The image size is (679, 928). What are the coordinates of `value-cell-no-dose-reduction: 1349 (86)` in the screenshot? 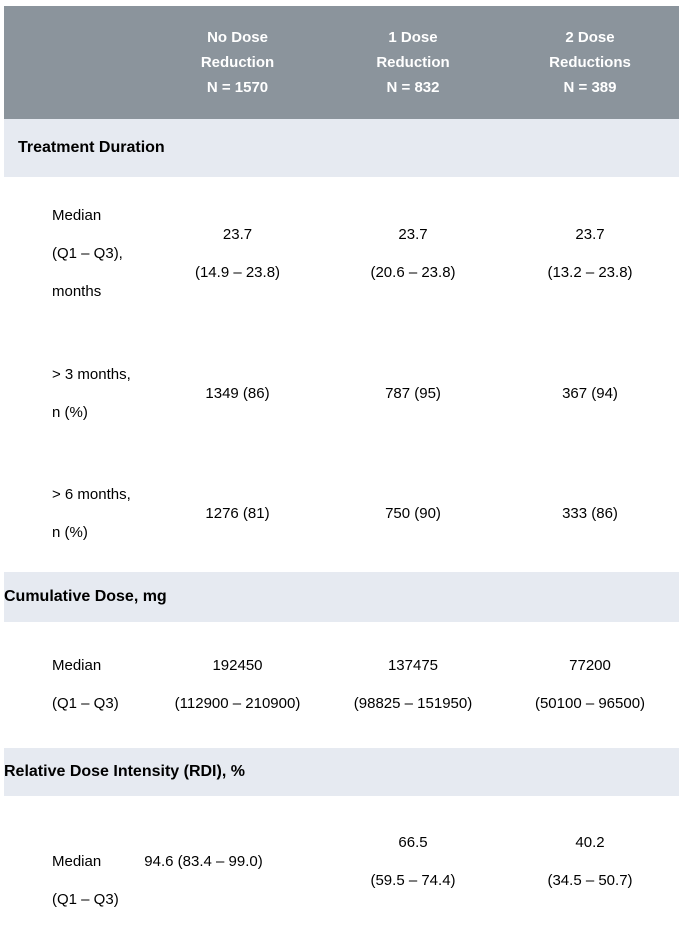 It's located at (237, 394).